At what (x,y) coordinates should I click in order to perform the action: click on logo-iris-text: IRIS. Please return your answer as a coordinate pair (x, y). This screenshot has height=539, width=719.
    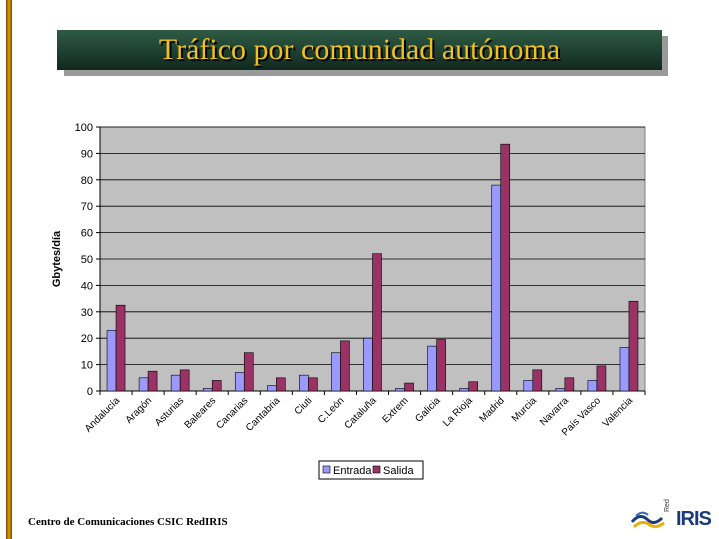
    Looking at the image, I should click on (694, 519).